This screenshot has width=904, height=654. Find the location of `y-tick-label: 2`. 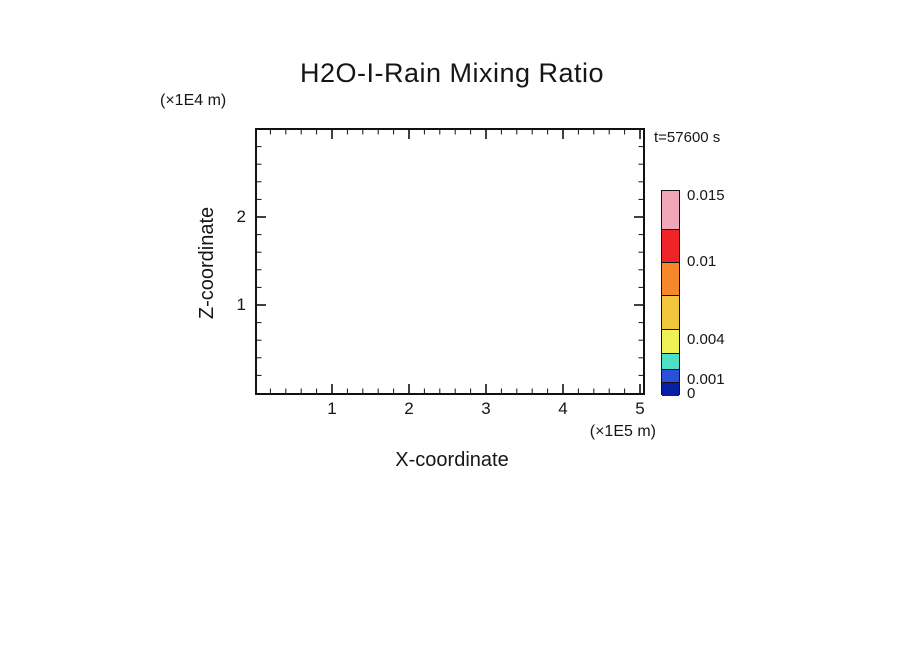

y-tick-label: 2 is located at coordinates (241, 216).